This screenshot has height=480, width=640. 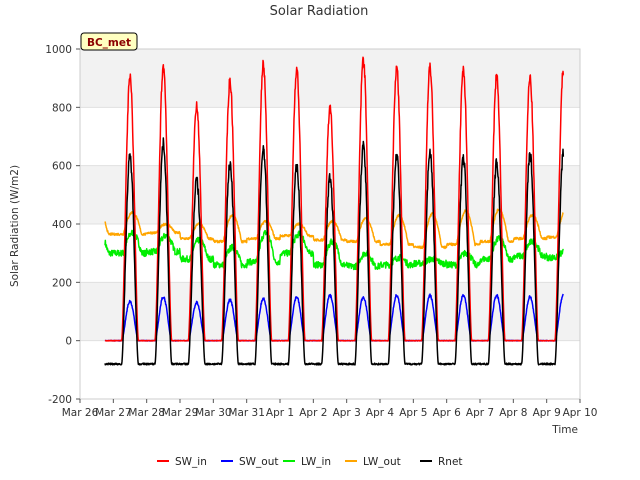 What do you see at coordinates (347, 413) in the screenshot?
I see `x-tick-label: Apr 3` at bounding box center [347, 413].